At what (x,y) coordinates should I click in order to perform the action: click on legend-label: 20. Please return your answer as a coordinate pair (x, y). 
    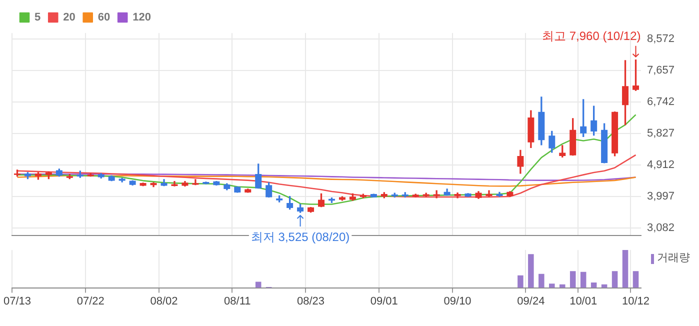
    Looking at the image, I should click on (69, 18).